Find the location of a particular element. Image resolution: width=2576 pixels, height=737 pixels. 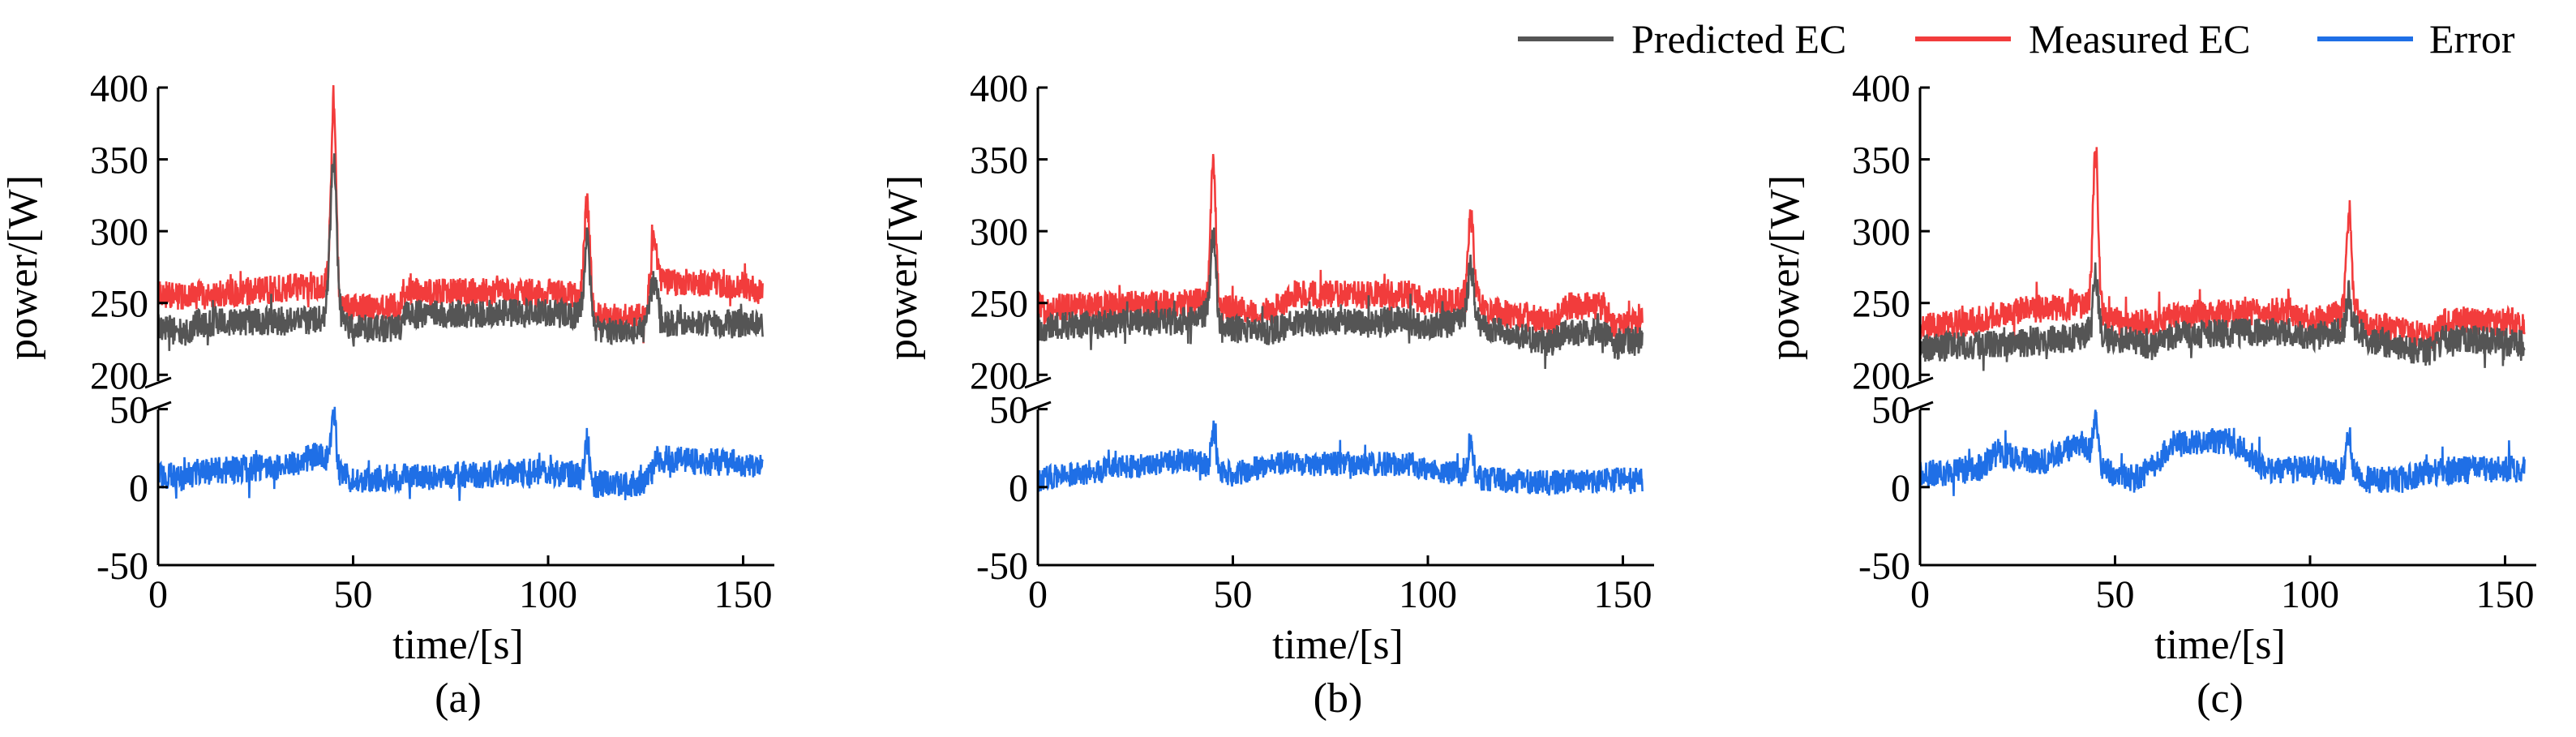

legend-label-error: Error is located at coordinates (2472, 39).